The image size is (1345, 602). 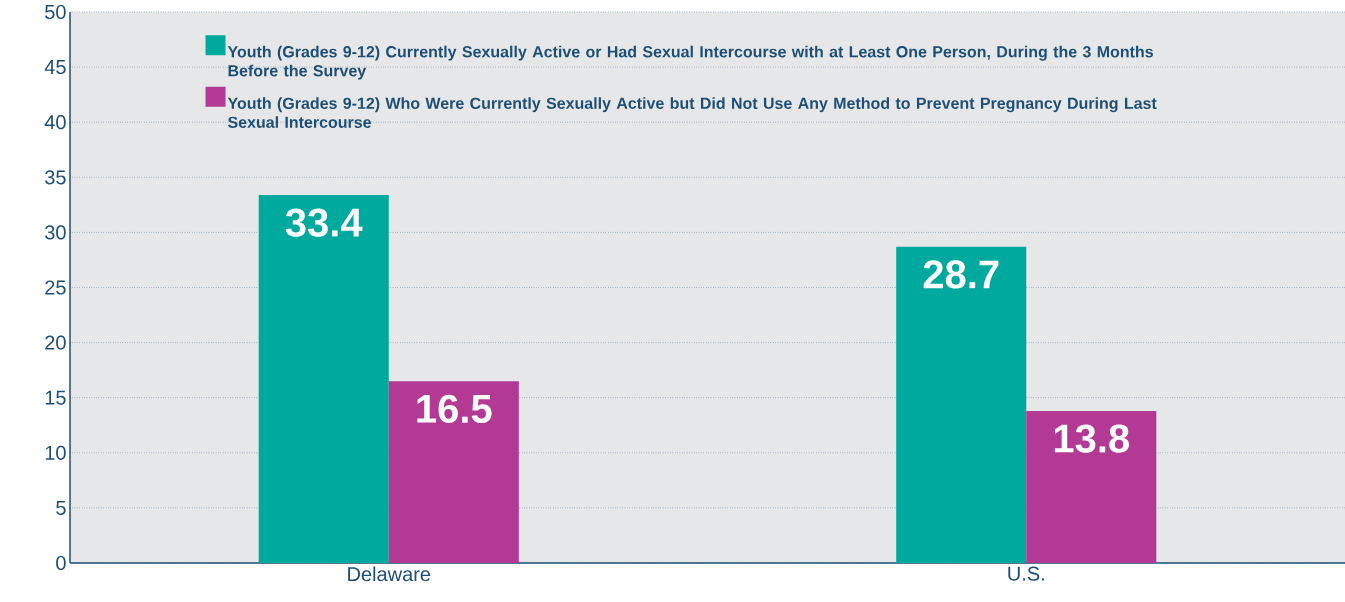 What do you see at coordinates (55, 232) in the screenshot?
I see `y-tick-label: 30` at bounding box center [55, 232].